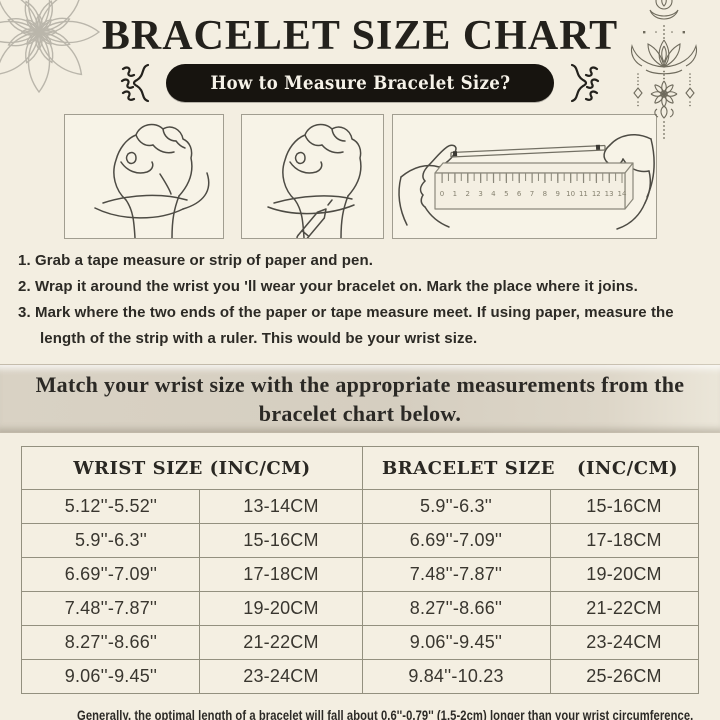 The width and height of the screenshot is (720, 720). Describe the element at coordinates (582, 194) in the screenshot. I see `svg-text: 11` at that location.